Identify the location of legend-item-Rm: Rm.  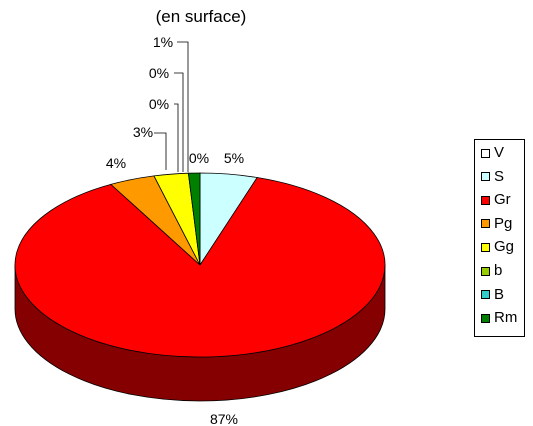
(499, 318).